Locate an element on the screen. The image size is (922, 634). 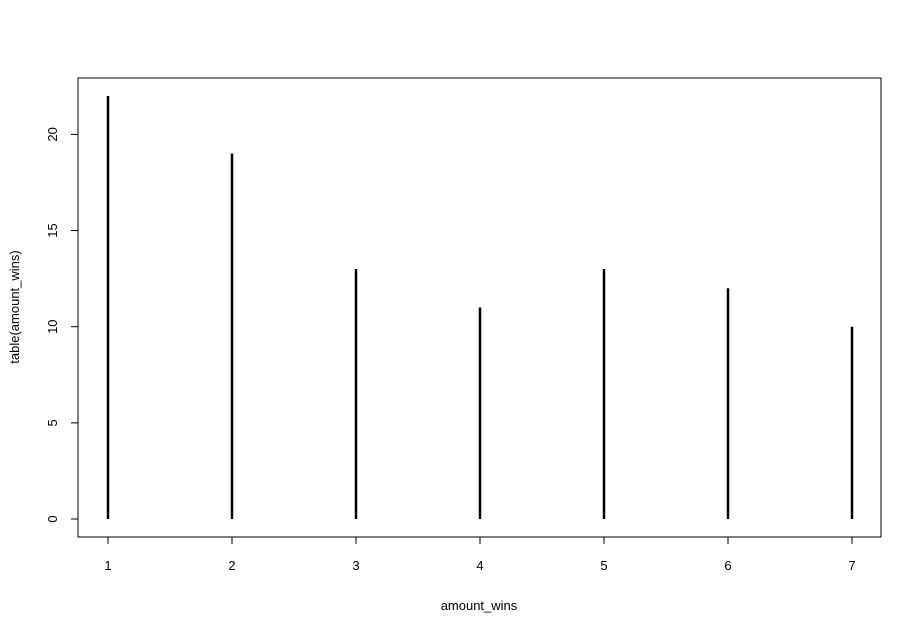
y-axis-label: table(amount_wins) is located at coordinates (14, 306).